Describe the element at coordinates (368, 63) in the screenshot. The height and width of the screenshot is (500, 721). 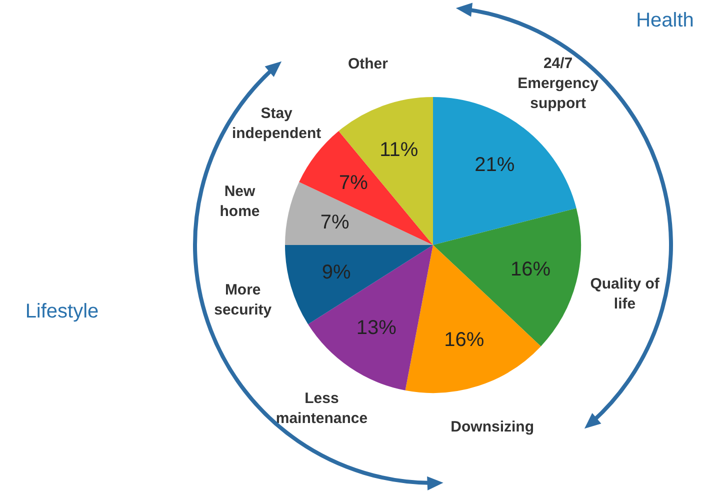
I see `slice-label: Other` at that location.